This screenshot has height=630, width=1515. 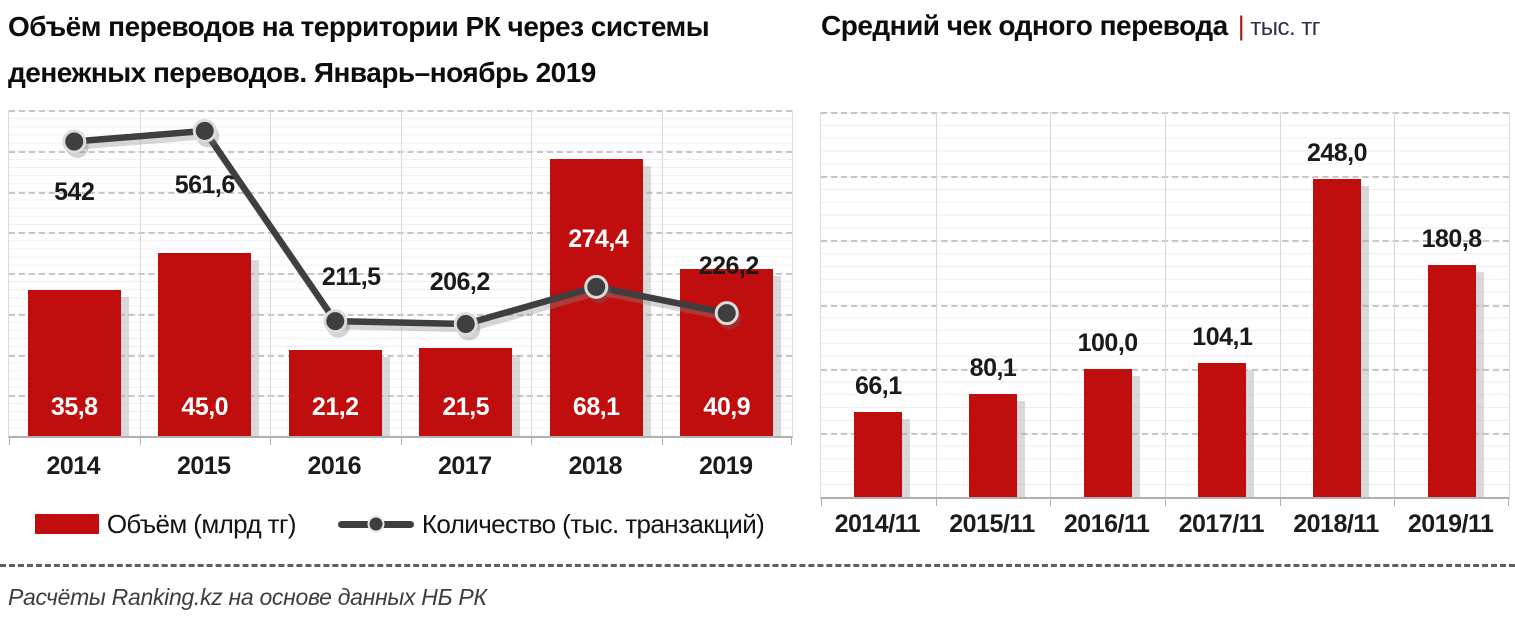 What do you see at coordinates (464, 466) in the screenshot?
I see `category-label: 2017` at bounding box center [464, 466].